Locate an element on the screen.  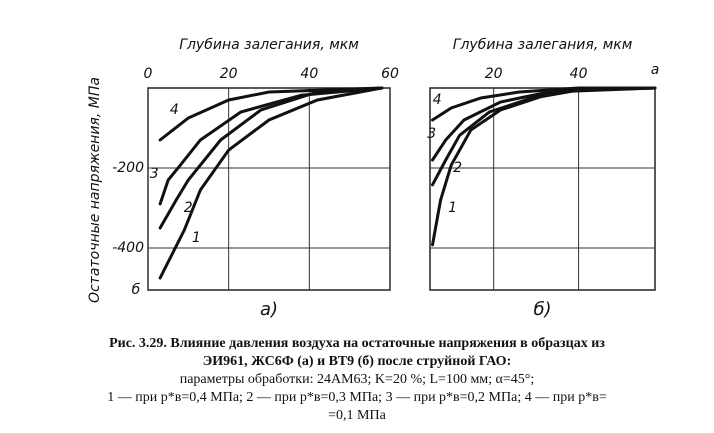
y-tick-label: -200 is located at coordinates (128, 168).